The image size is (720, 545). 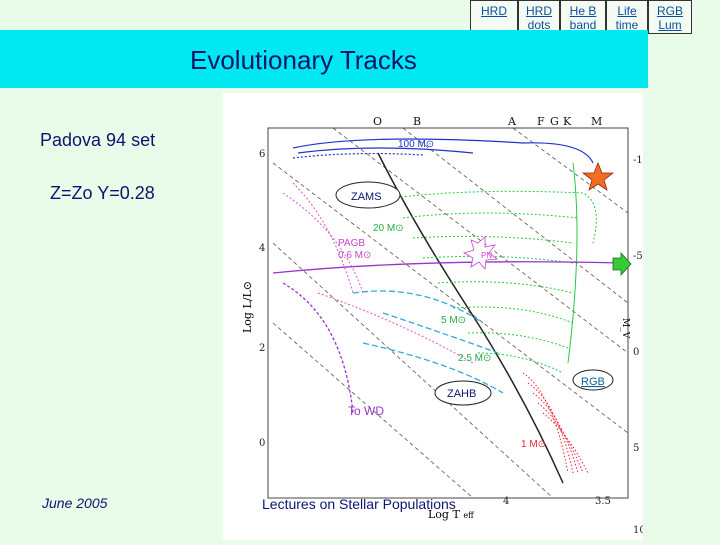 What do you see at coordinates (247, 307) in the screenshot?
I see `y-axis-label: Log L/L⊙` at bounding box center [247, 307].